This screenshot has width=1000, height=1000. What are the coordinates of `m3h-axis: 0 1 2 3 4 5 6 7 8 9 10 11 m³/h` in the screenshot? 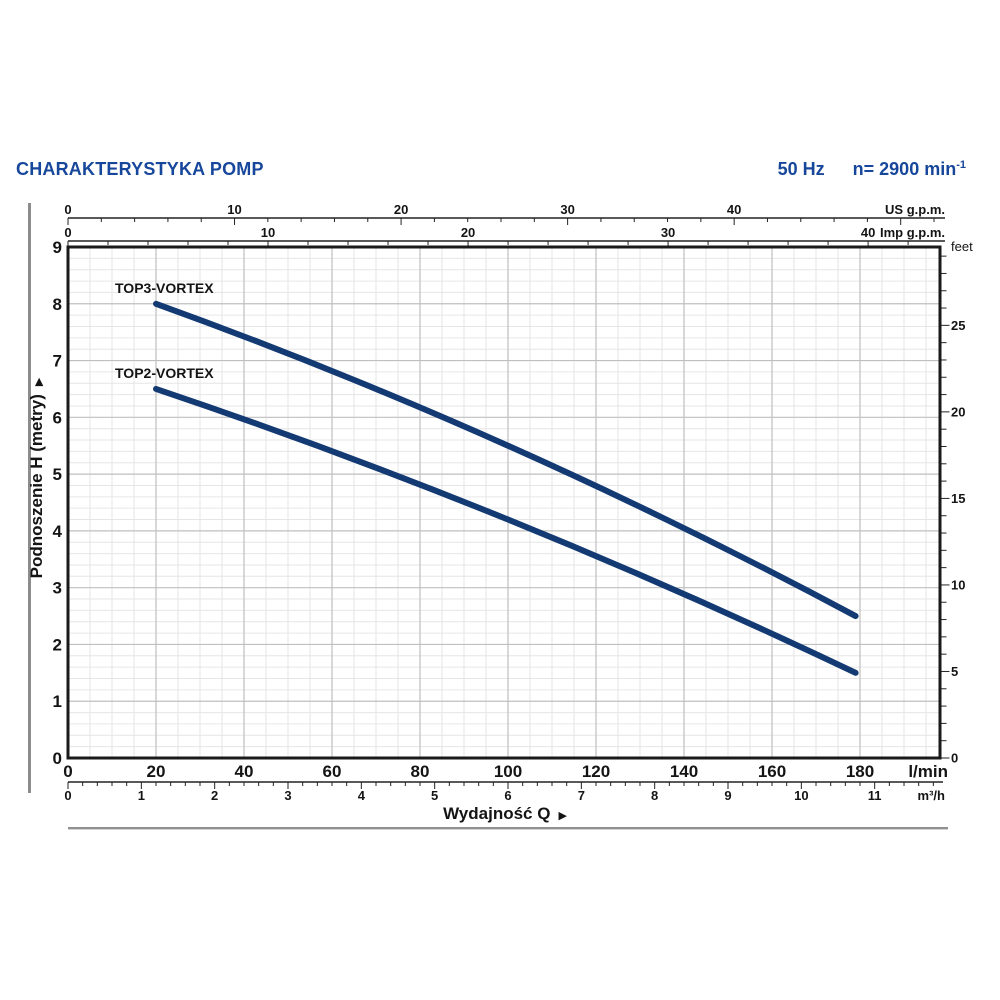 It's located at (505, 792).